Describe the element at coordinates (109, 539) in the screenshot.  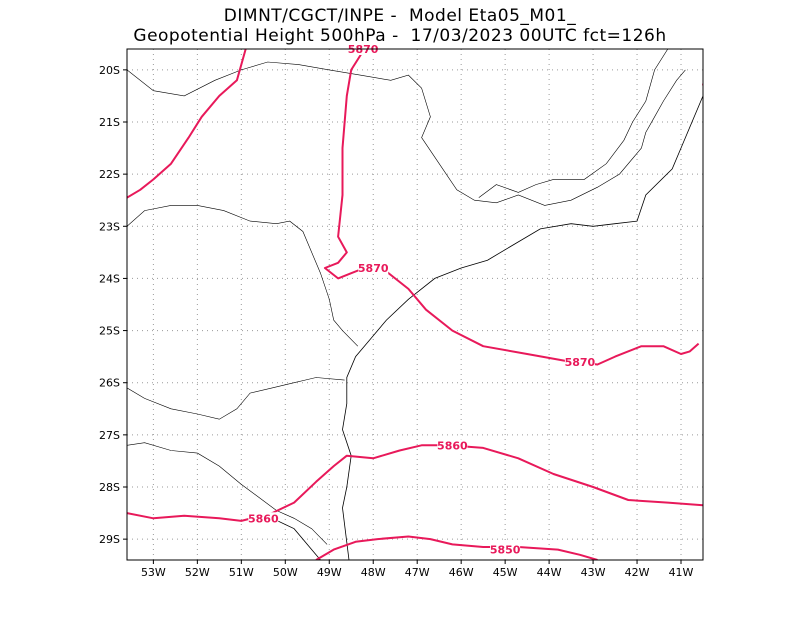
I see `lat-tick-label: 29S` at that location.